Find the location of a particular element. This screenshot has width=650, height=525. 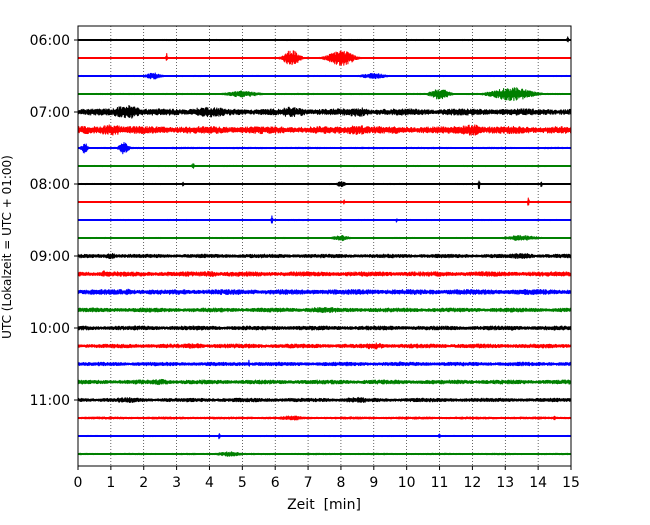

x-tick-label-3: 3 is located at coordinates (176, 483).